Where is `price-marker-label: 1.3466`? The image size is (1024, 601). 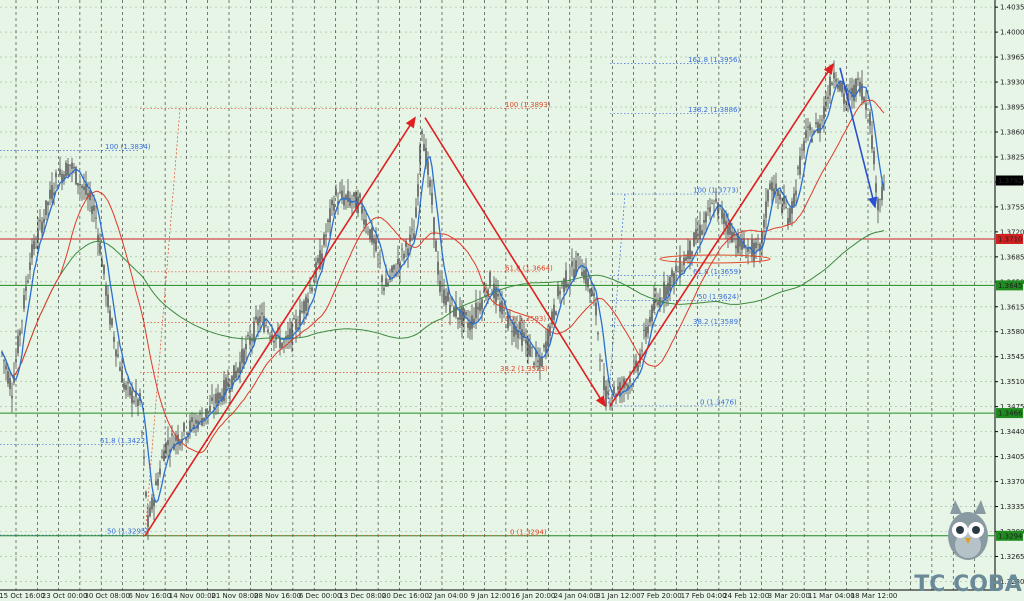 price-marker-label: 1.3466 is located at coordinates (1010, 414).